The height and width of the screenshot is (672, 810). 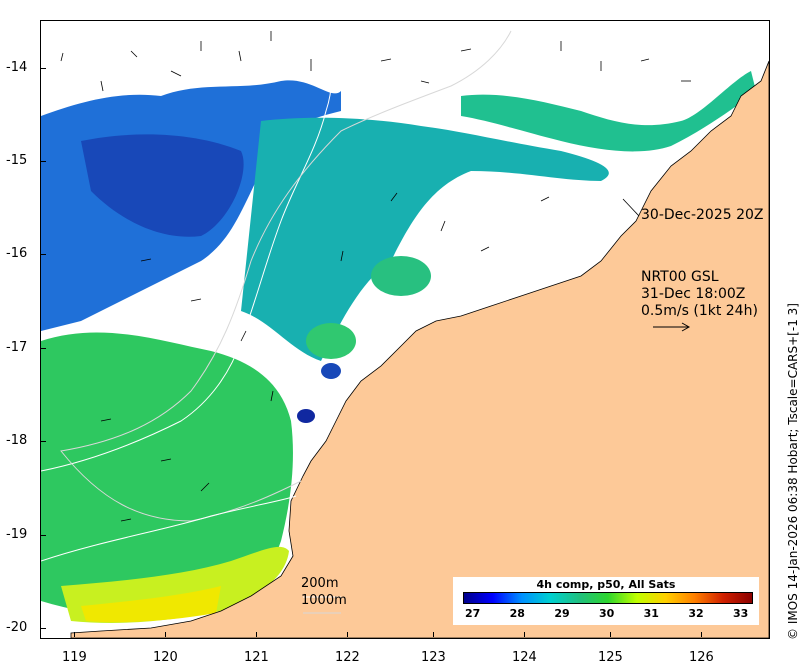 I want to click on sst-patch-east, so click(x=608, y=111).